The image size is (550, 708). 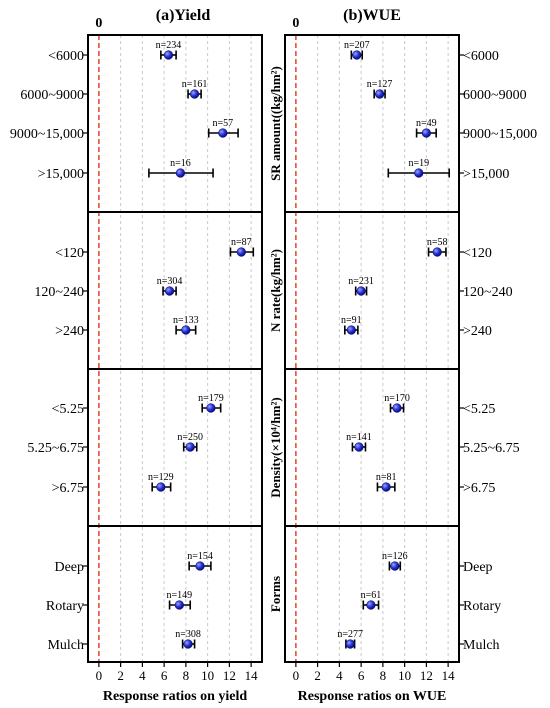 I want to click on sample-size-label: n=49, so click(x=426, y=123).